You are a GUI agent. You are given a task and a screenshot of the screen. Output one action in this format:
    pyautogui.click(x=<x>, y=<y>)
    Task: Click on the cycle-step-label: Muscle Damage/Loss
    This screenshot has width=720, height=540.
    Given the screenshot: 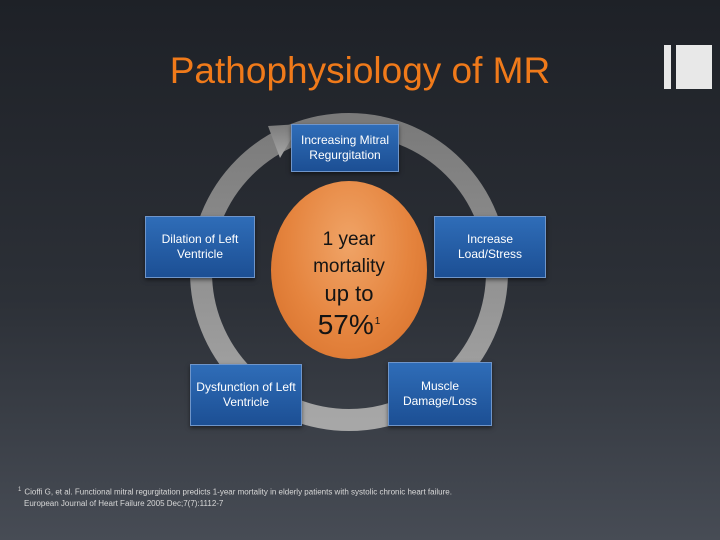 What is the action you would take?
    pyautogui.click(x=440, y=393)
    